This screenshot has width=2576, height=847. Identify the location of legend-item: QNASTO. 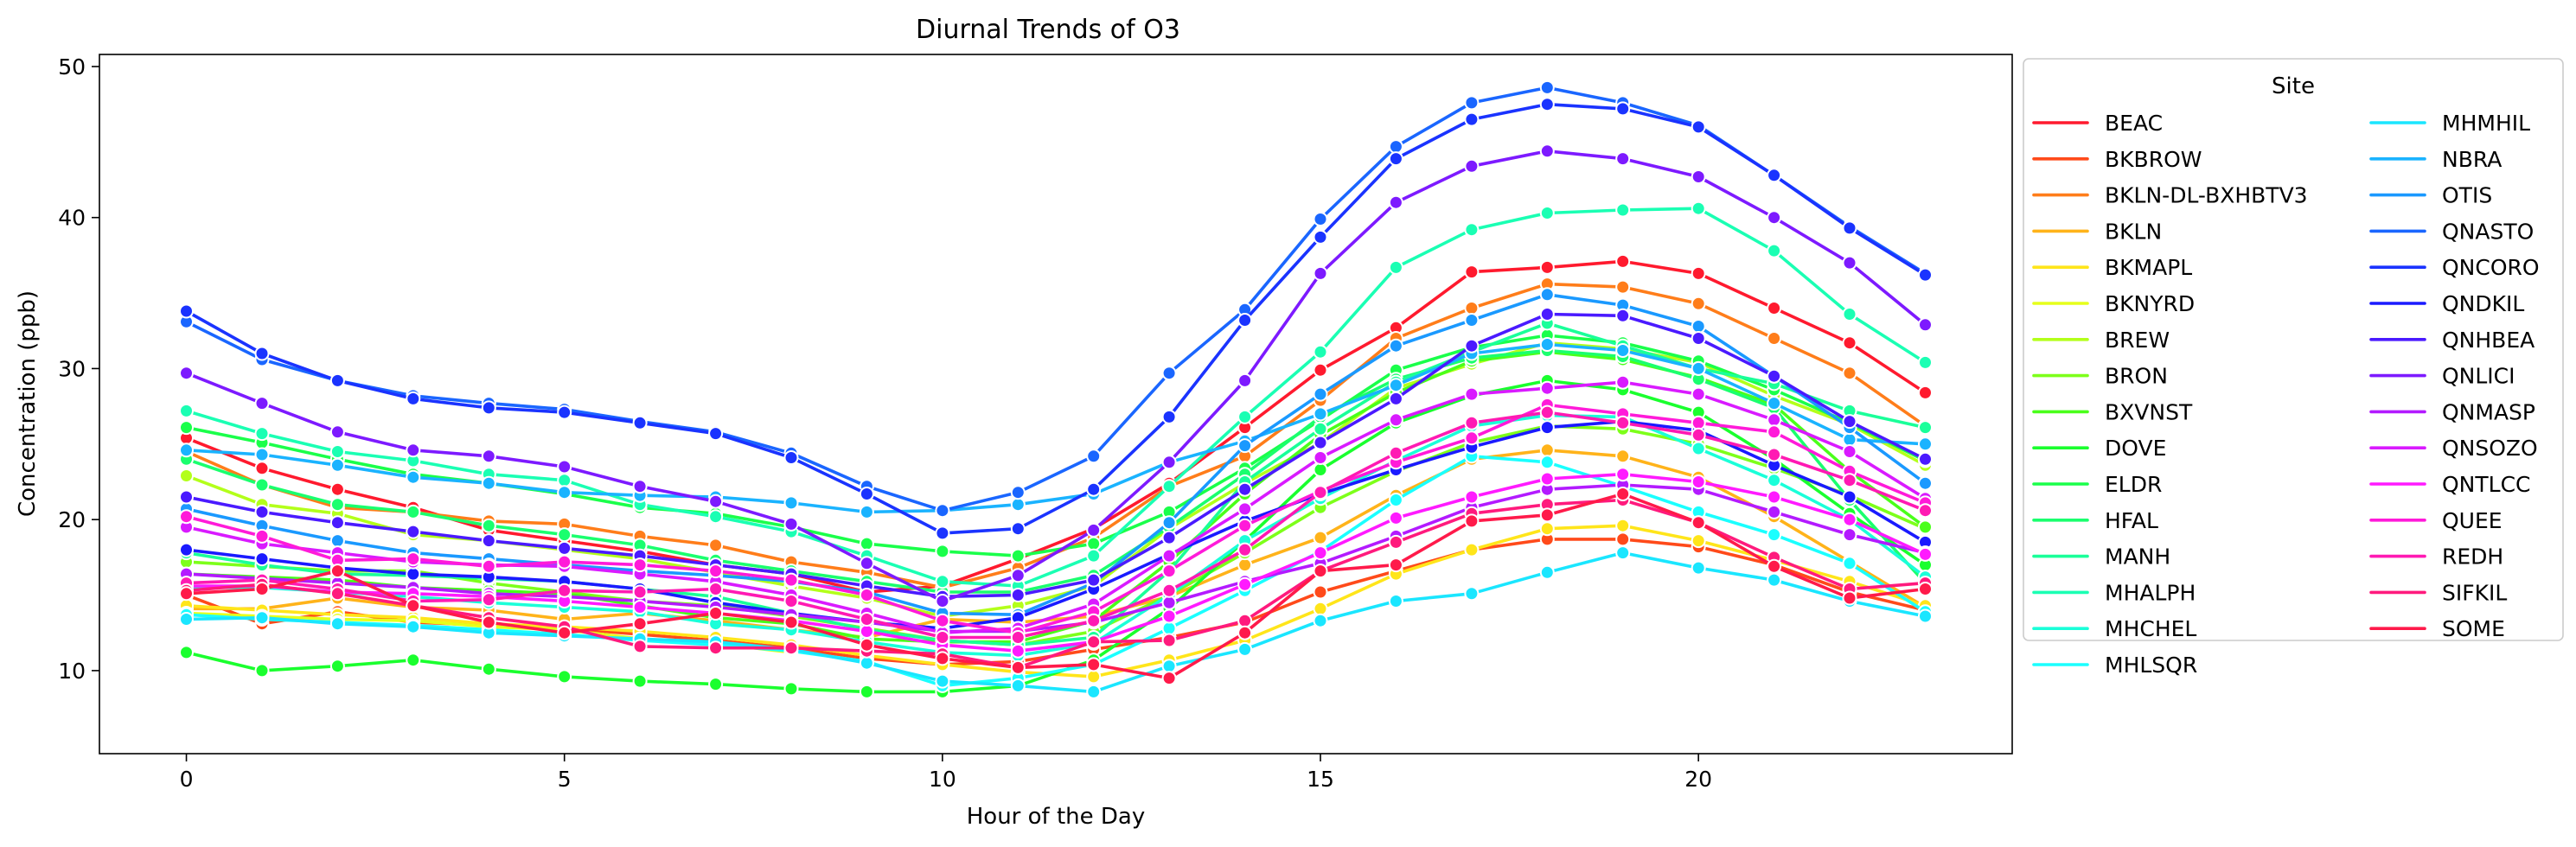
(2451, 231).